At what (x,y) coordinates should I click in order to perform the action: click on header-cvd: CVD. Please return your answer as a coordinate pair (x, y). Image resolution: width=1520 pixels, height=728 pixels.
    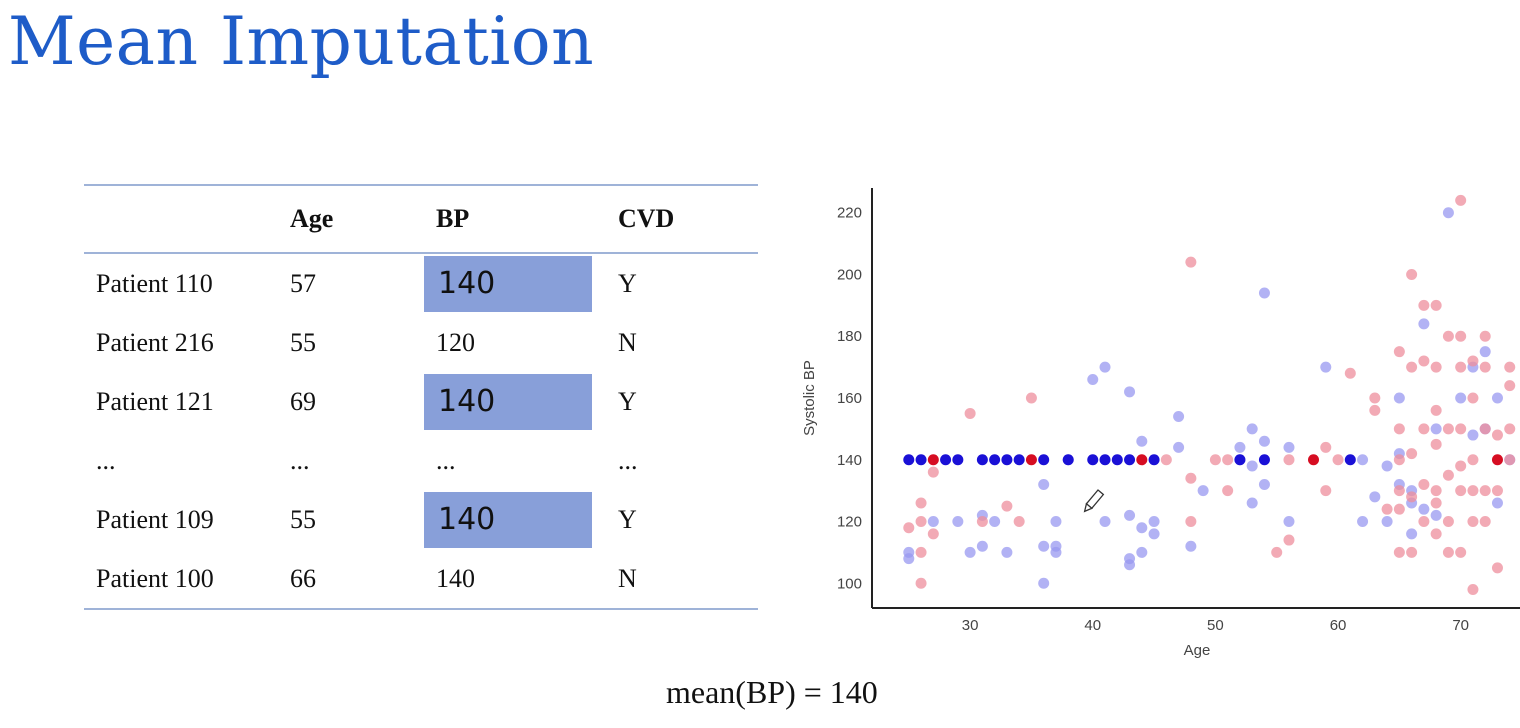
    Looking at the image, I should click on (646, 218).